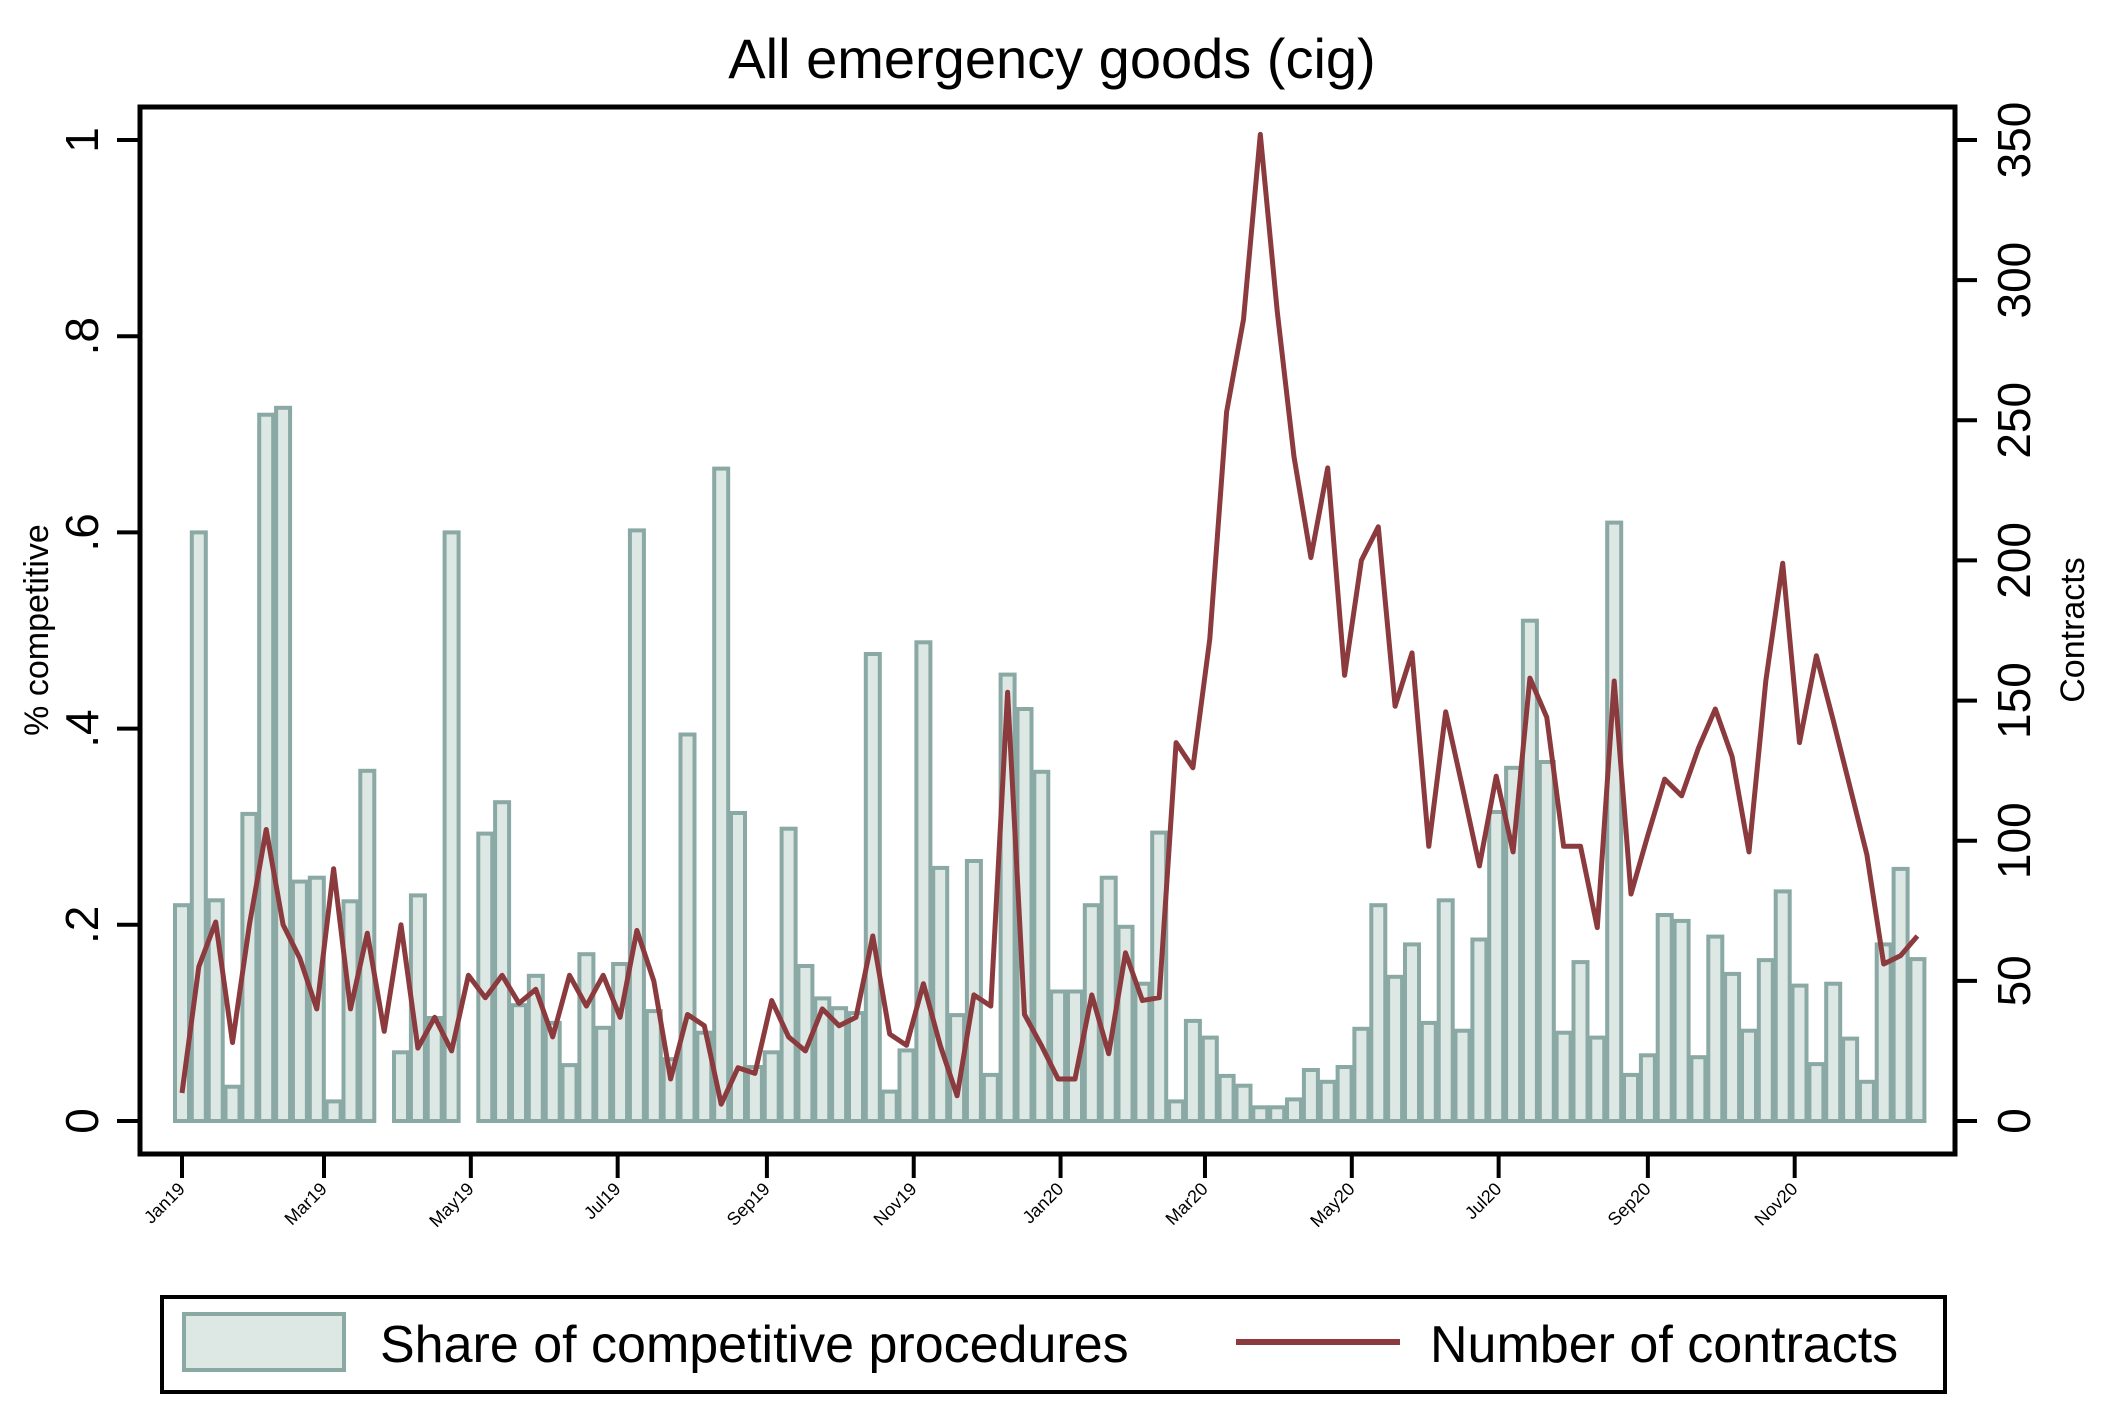  I want to click on right-axis: 0 50 100 150 200 250 300 350, so click(1997, 618).